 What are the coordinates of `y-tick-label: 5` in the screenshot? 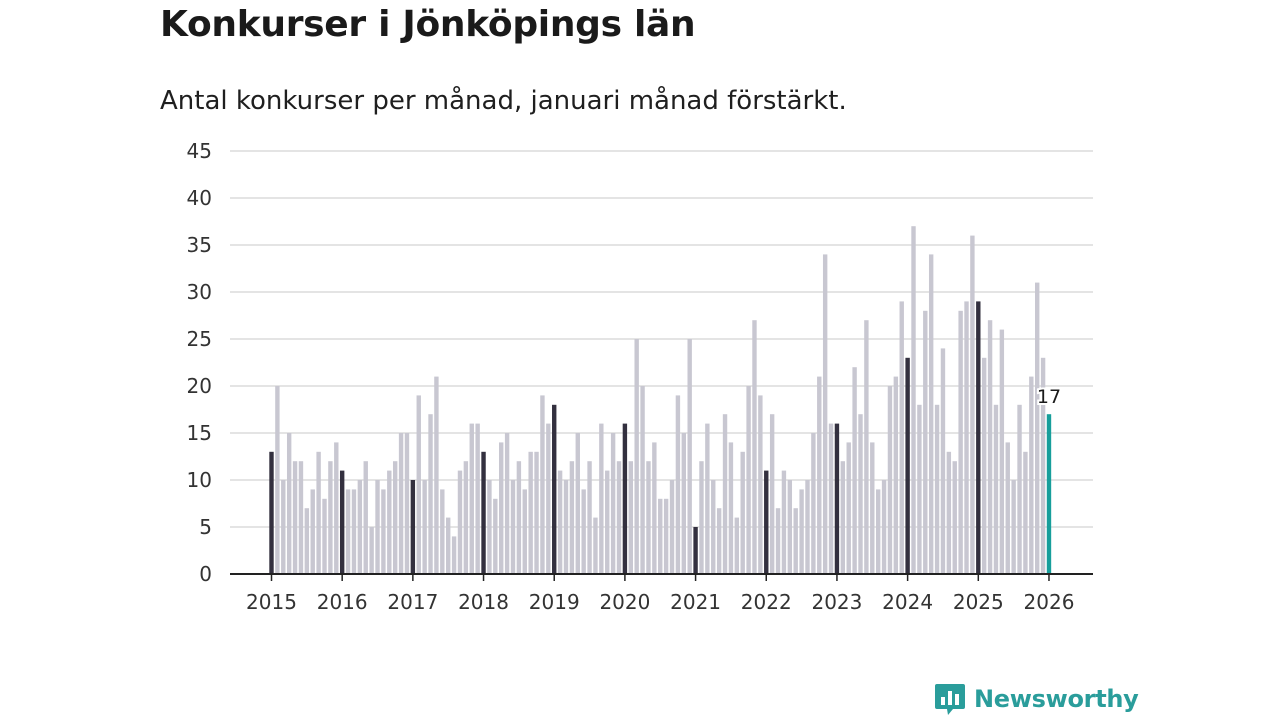 It's located at (205, 527).